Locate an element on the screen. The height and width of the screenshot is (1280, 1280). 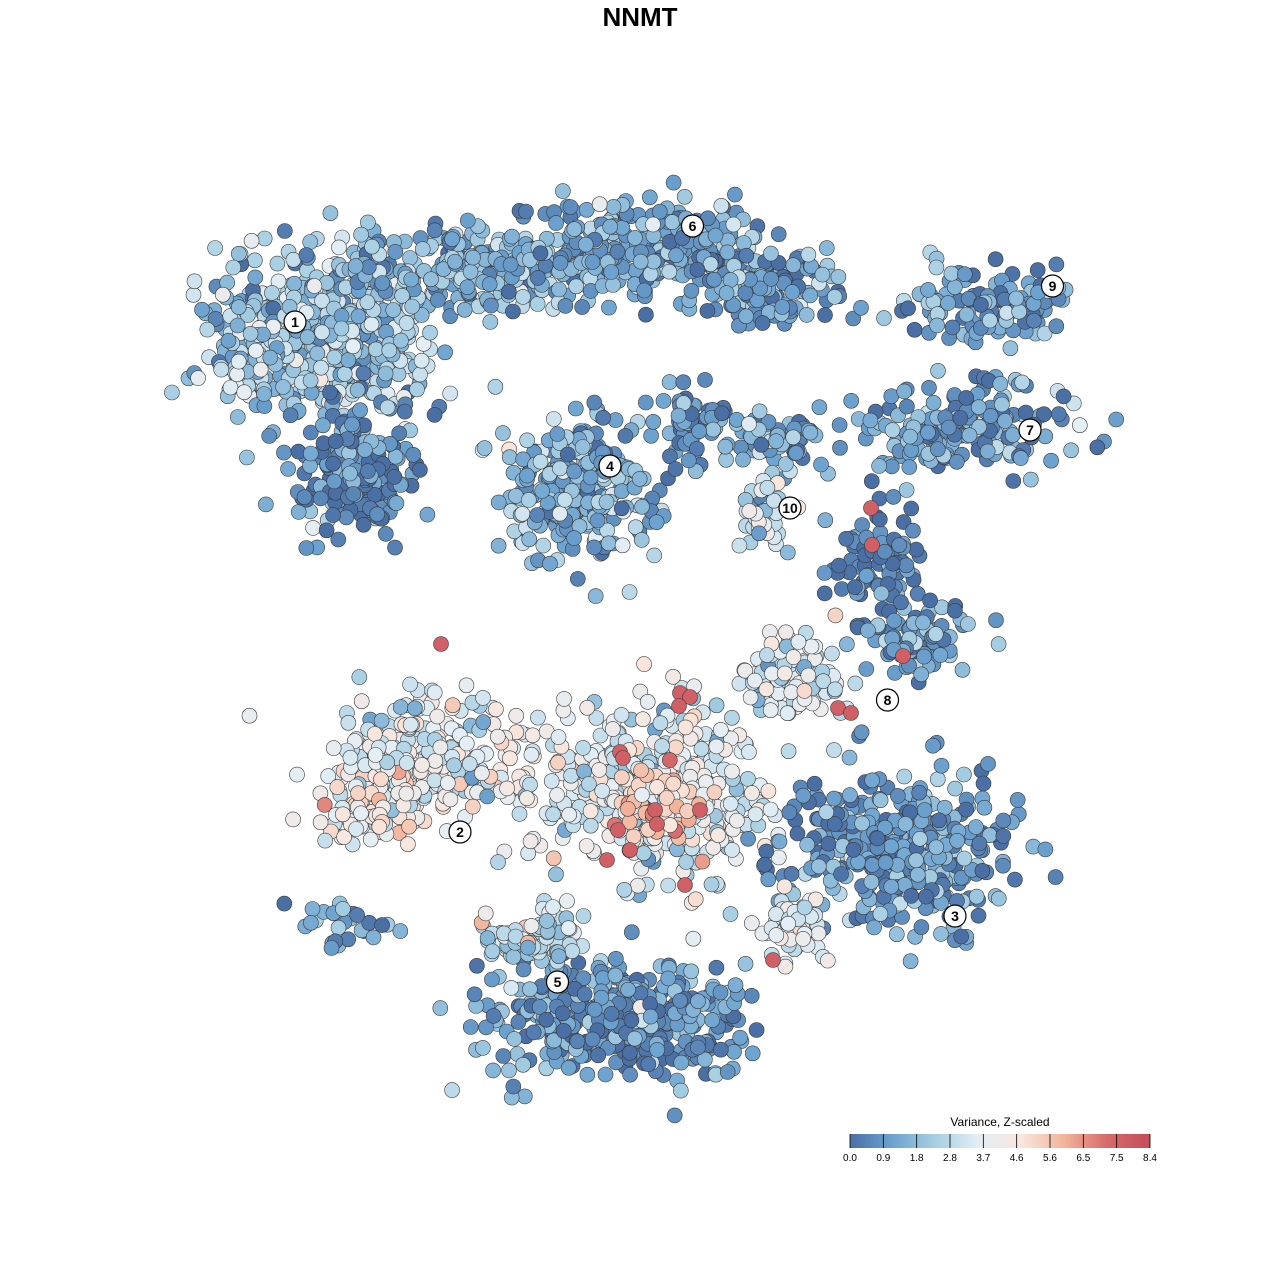
cluster-label-text: 7 is located at coordinates (1030, 430).